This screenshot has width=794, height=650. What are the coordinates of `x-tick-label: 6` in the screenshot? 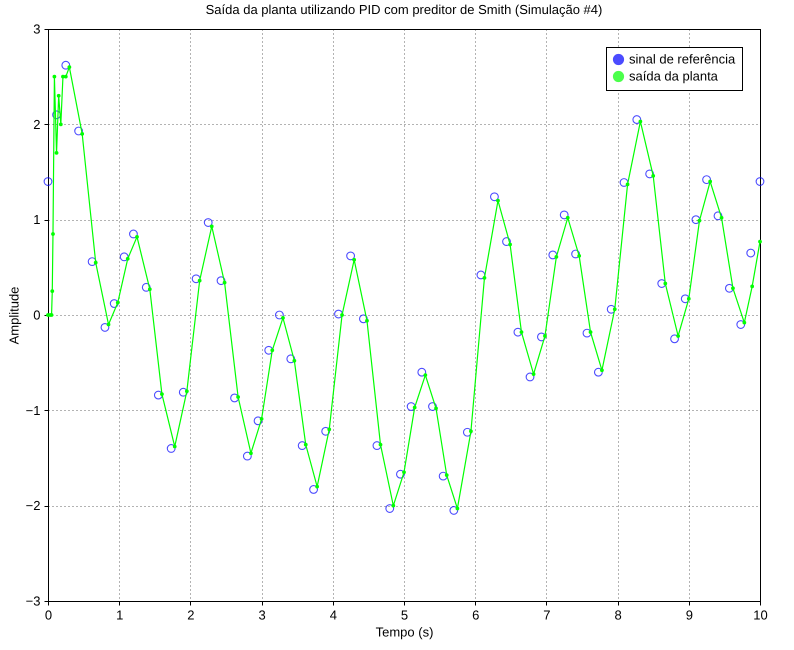 It's located at (476, 615).